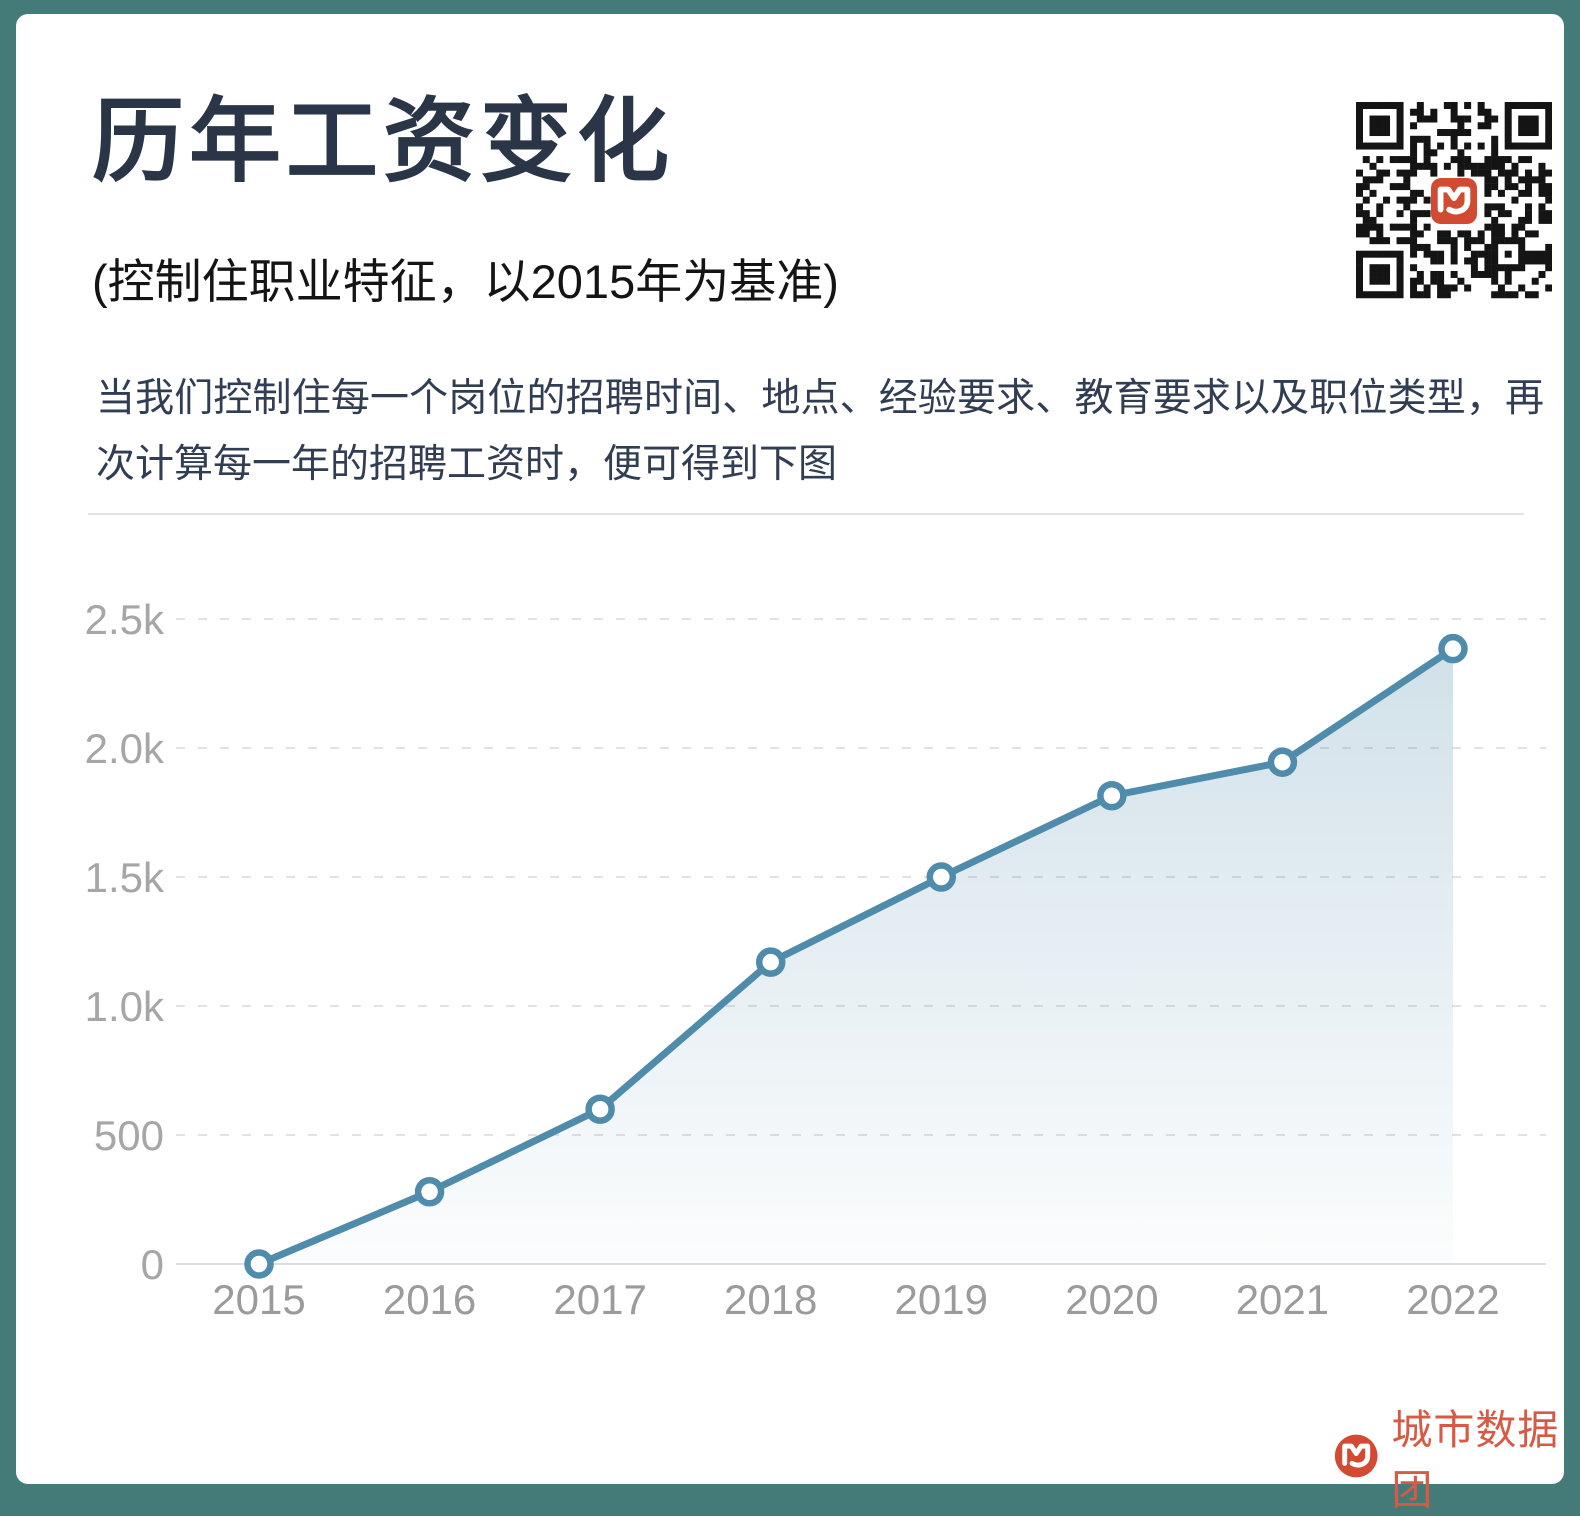 Image resolution: width=1580 pixels, height=1516 pixels. Describe the element at coordinates (129, 1135) in the screenshot. I see `svg-text: 500` at that location.